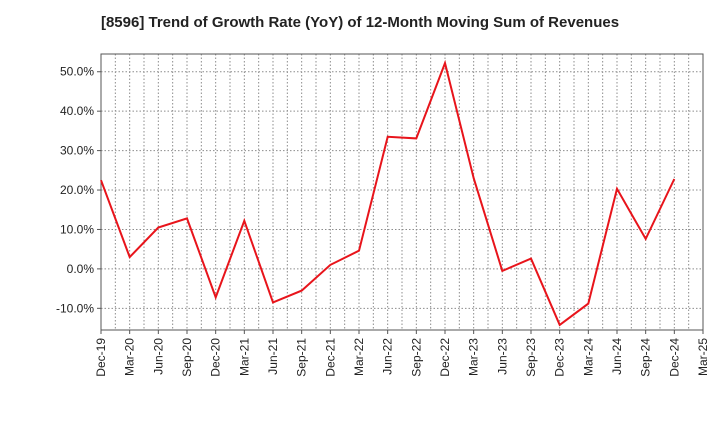 Image resolution: width=720 pixels, height=440 pixels. I want to click on x-tick-label: Dec-23, so click(560, 357).